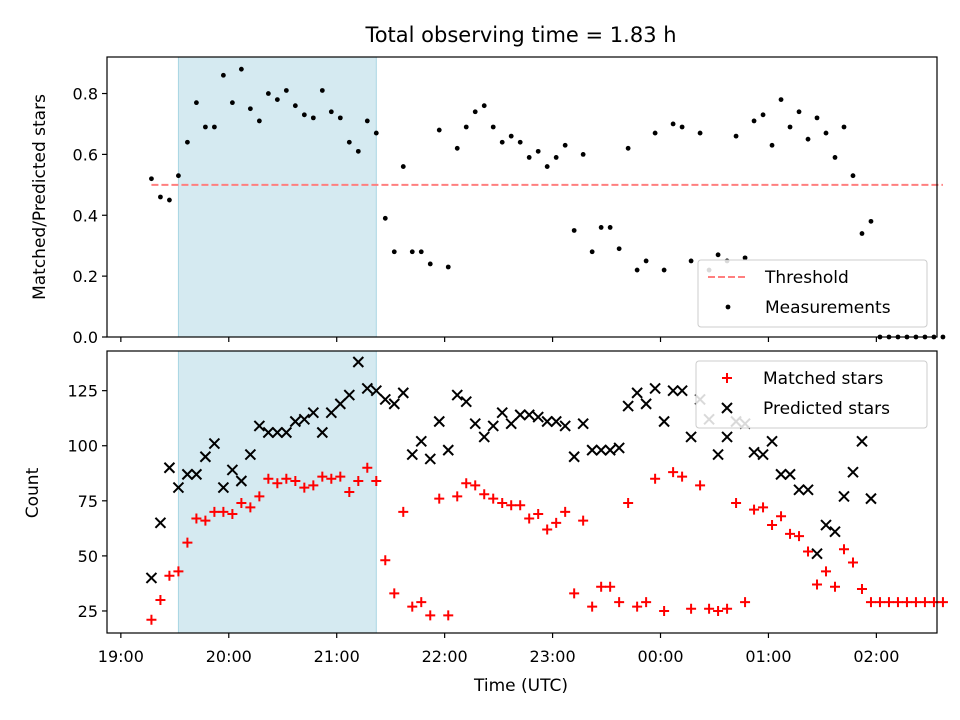  What do you see at coordinates (277, 492) in the screenshot?
I see `bottom-shaded-span` at bounding box center [277, 492].